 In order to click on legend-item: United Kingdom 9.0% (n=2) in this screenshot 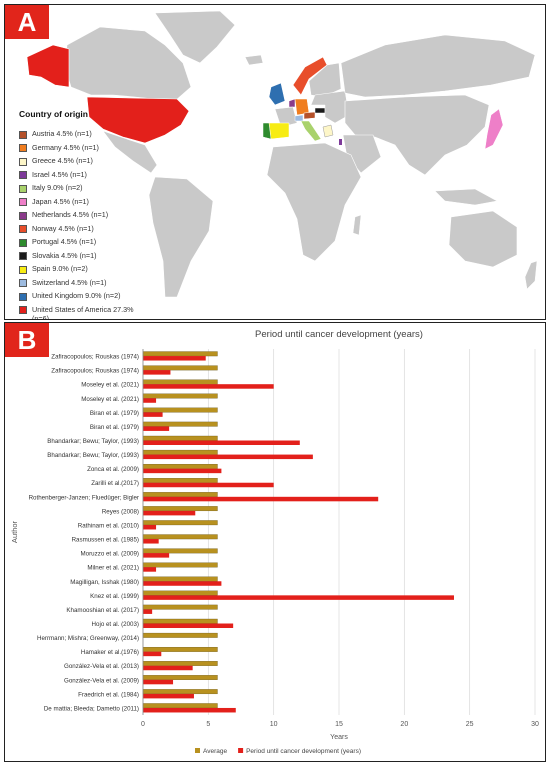, I will do `click(79, 296)`.